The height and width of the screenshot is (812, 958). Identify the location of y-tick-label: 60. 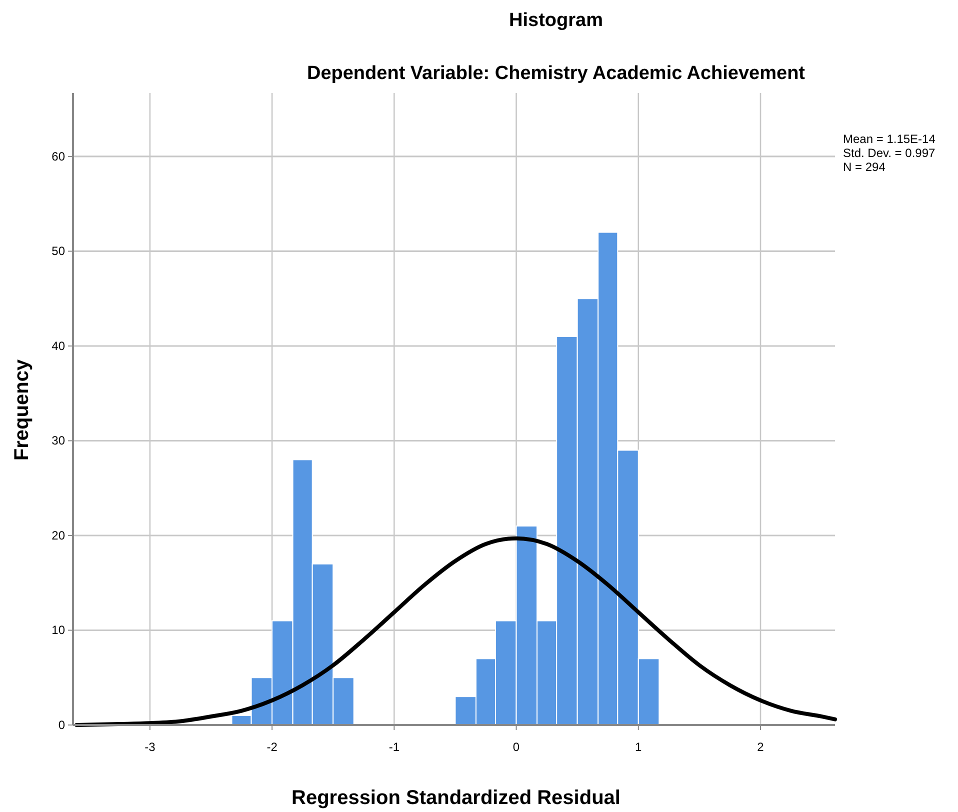
(59, 156).